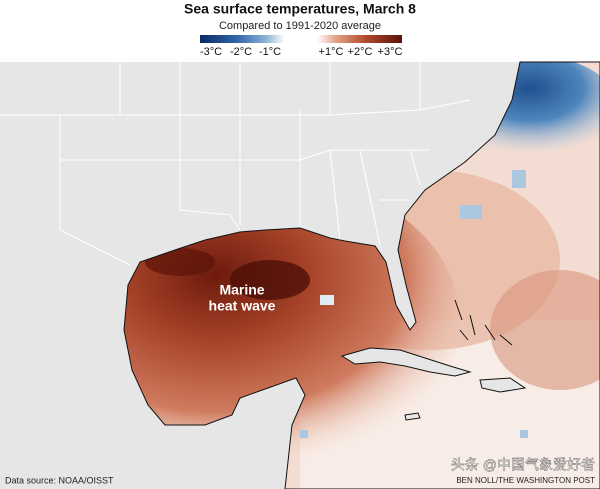 The height and width of the screenshot is (489, 600). Describe the element at coordinates (301, 39) in the screenshot. I see `legend-bar` at that location.